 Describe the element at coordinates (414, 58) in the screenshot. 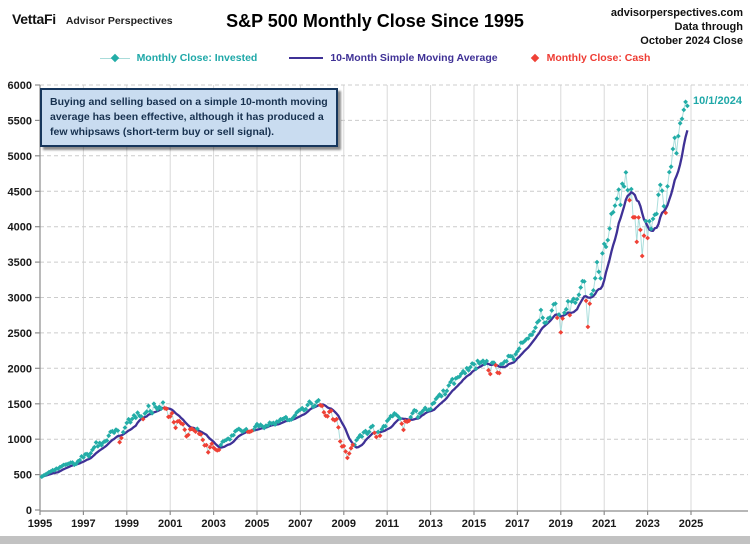

I see `legend-label-sma: 10-Month Simple Moving Average` at that location.